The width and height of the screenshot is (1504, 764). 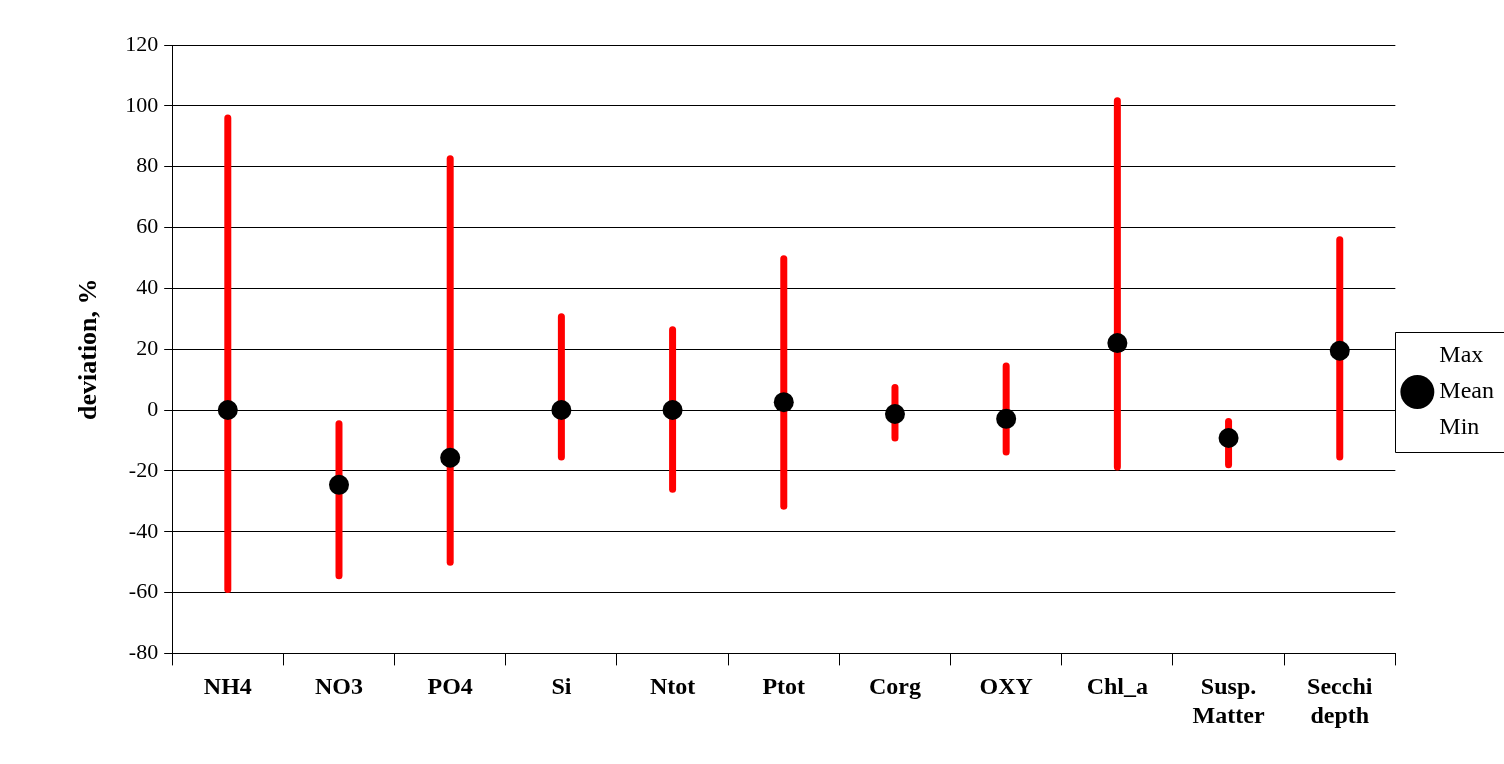 I want to click on y-tick-label: 80, so click(x=147, y=165).